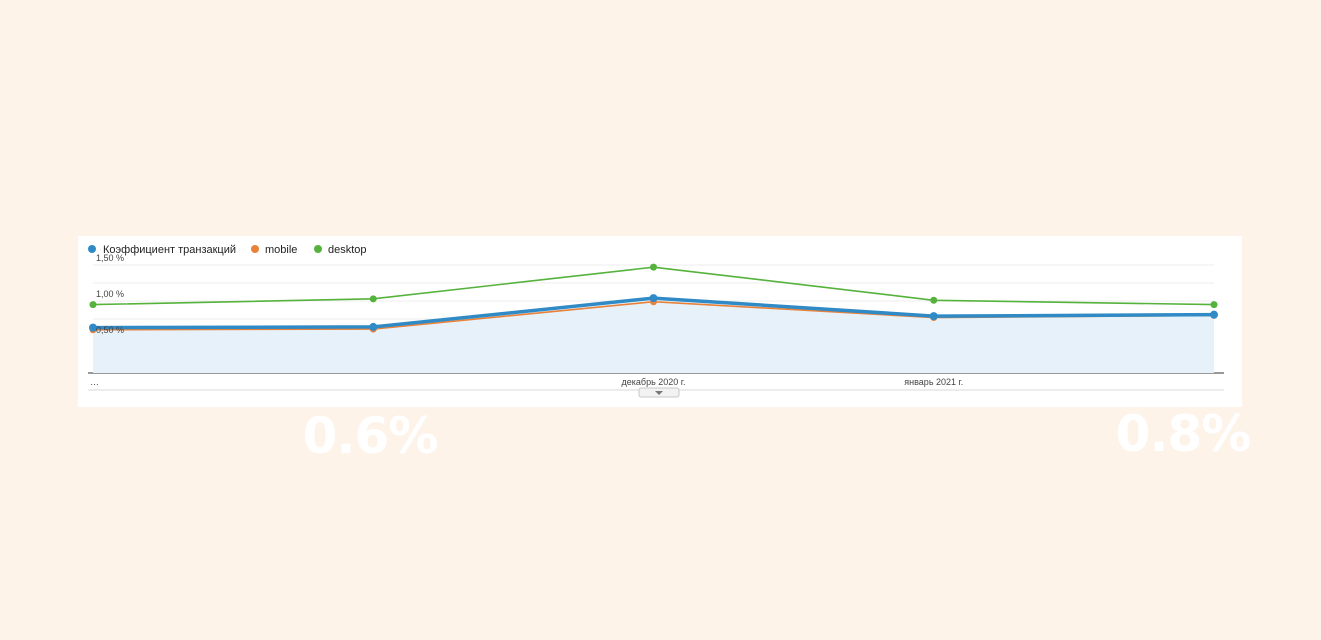  I want to click on legend-label-transactions: Коэффициент транзакций, so click(169, 250).